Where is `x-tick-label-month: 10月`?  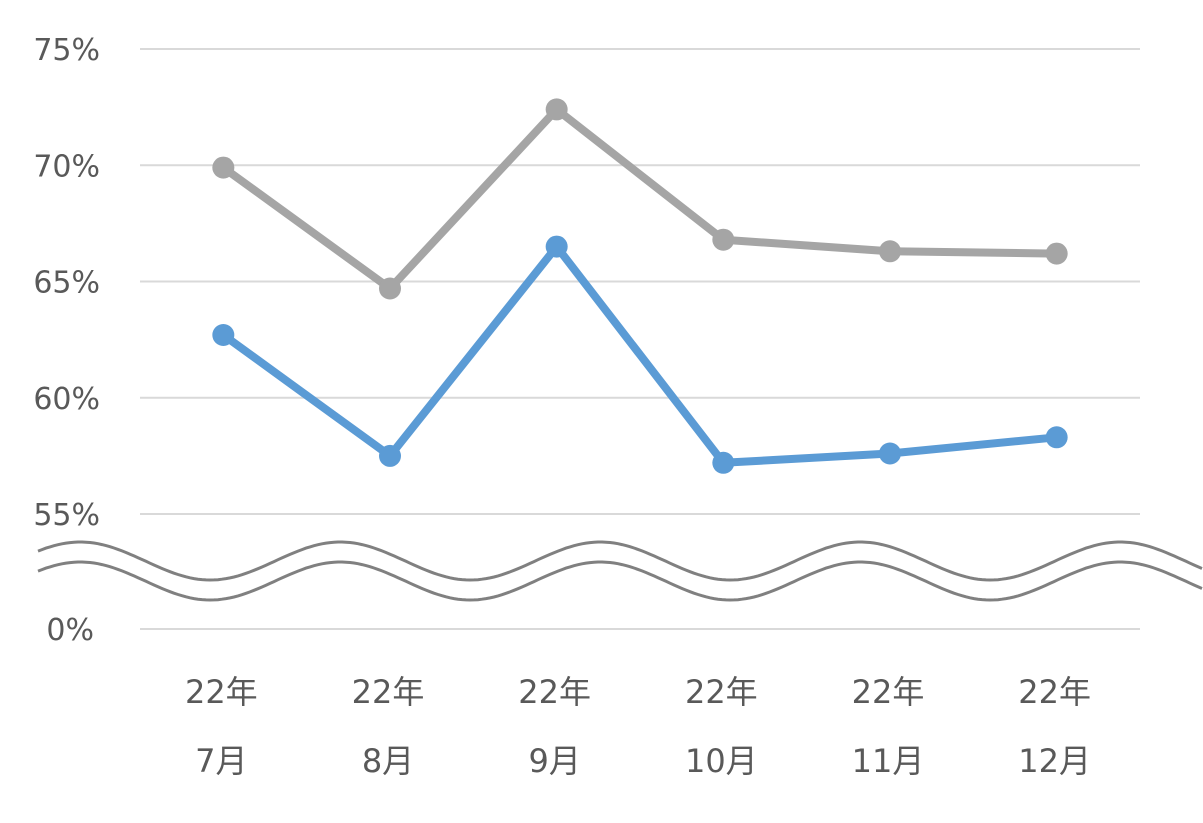
x-tick-label-month: 10月 is located at coordinates (721, 761).